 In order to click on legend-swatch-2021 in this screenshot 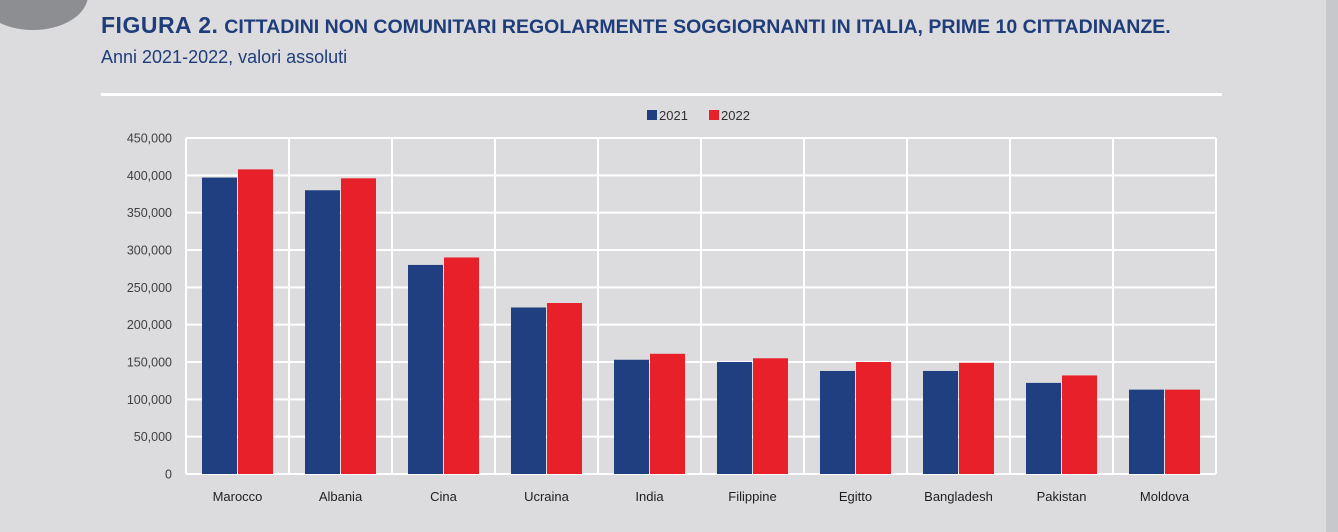, I will do `click(652, 115)`.